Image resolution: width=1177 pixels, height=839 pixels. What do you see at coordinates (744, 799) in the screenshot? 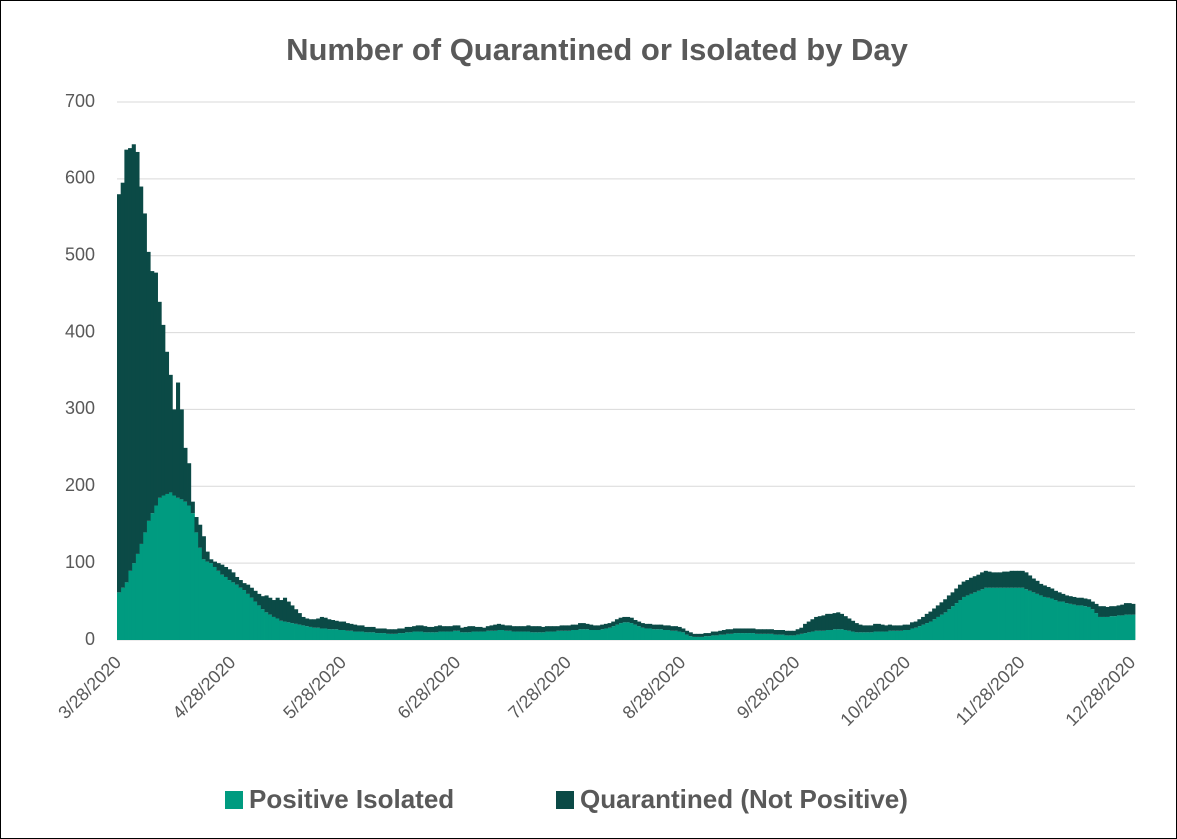
I see `legend-label: Quarantined (Not Positive)` at bounding box center [744, 799].